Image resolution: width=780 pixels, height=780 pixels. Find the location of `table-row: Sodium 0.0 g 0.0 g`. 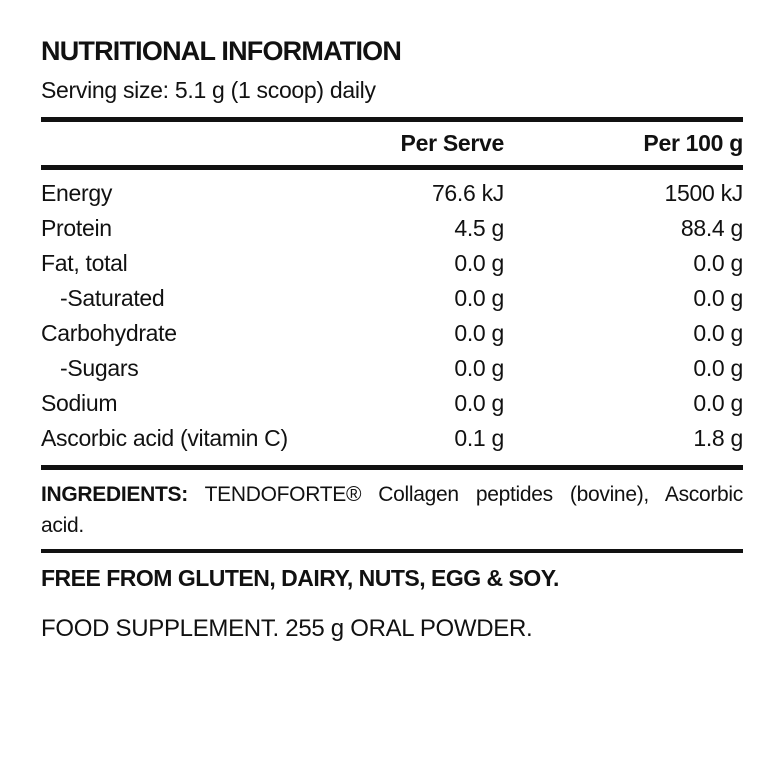

table-row: Sodium 0.0 g 0.0 g is located at coordinates (392, 403).